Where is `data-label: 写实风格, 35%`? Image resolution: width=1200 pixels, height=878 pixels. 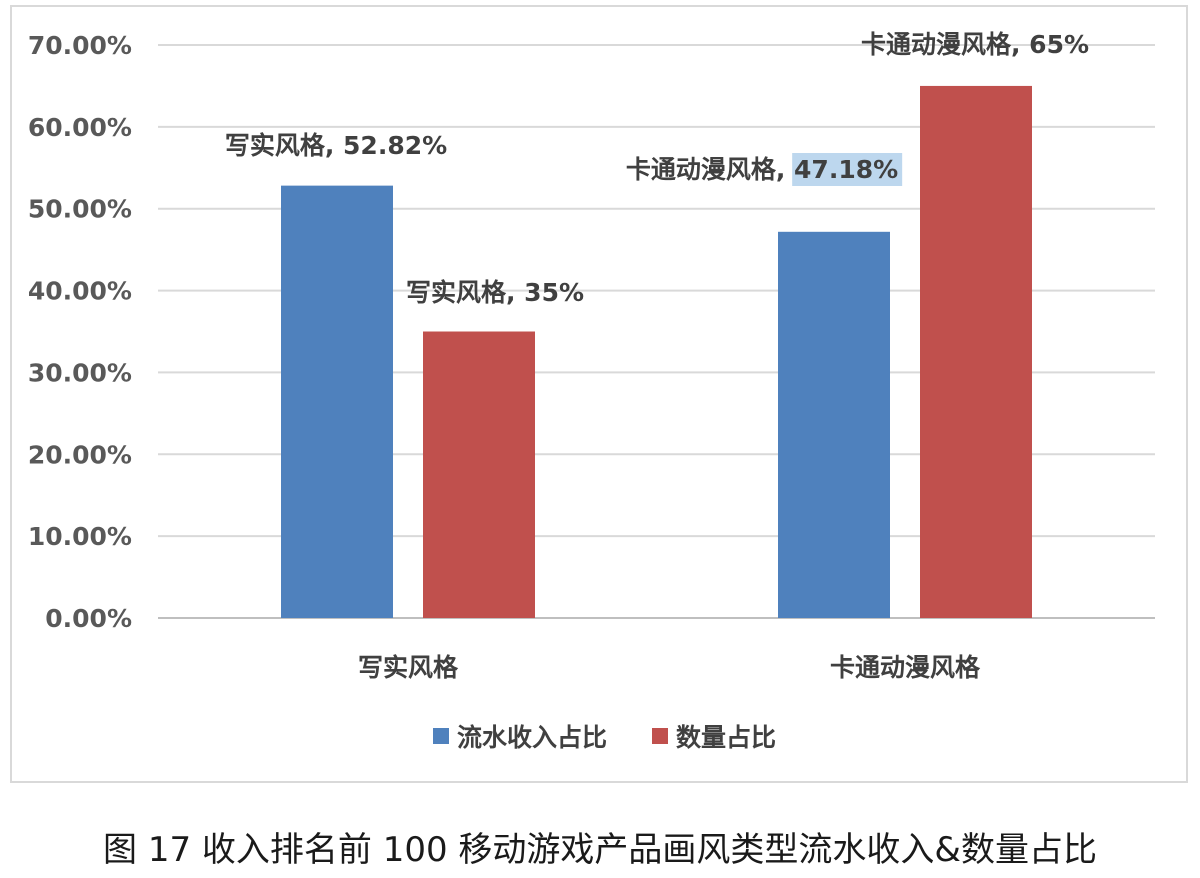
data-label: 写实风格, 35% is located at coordinates (495, 292).